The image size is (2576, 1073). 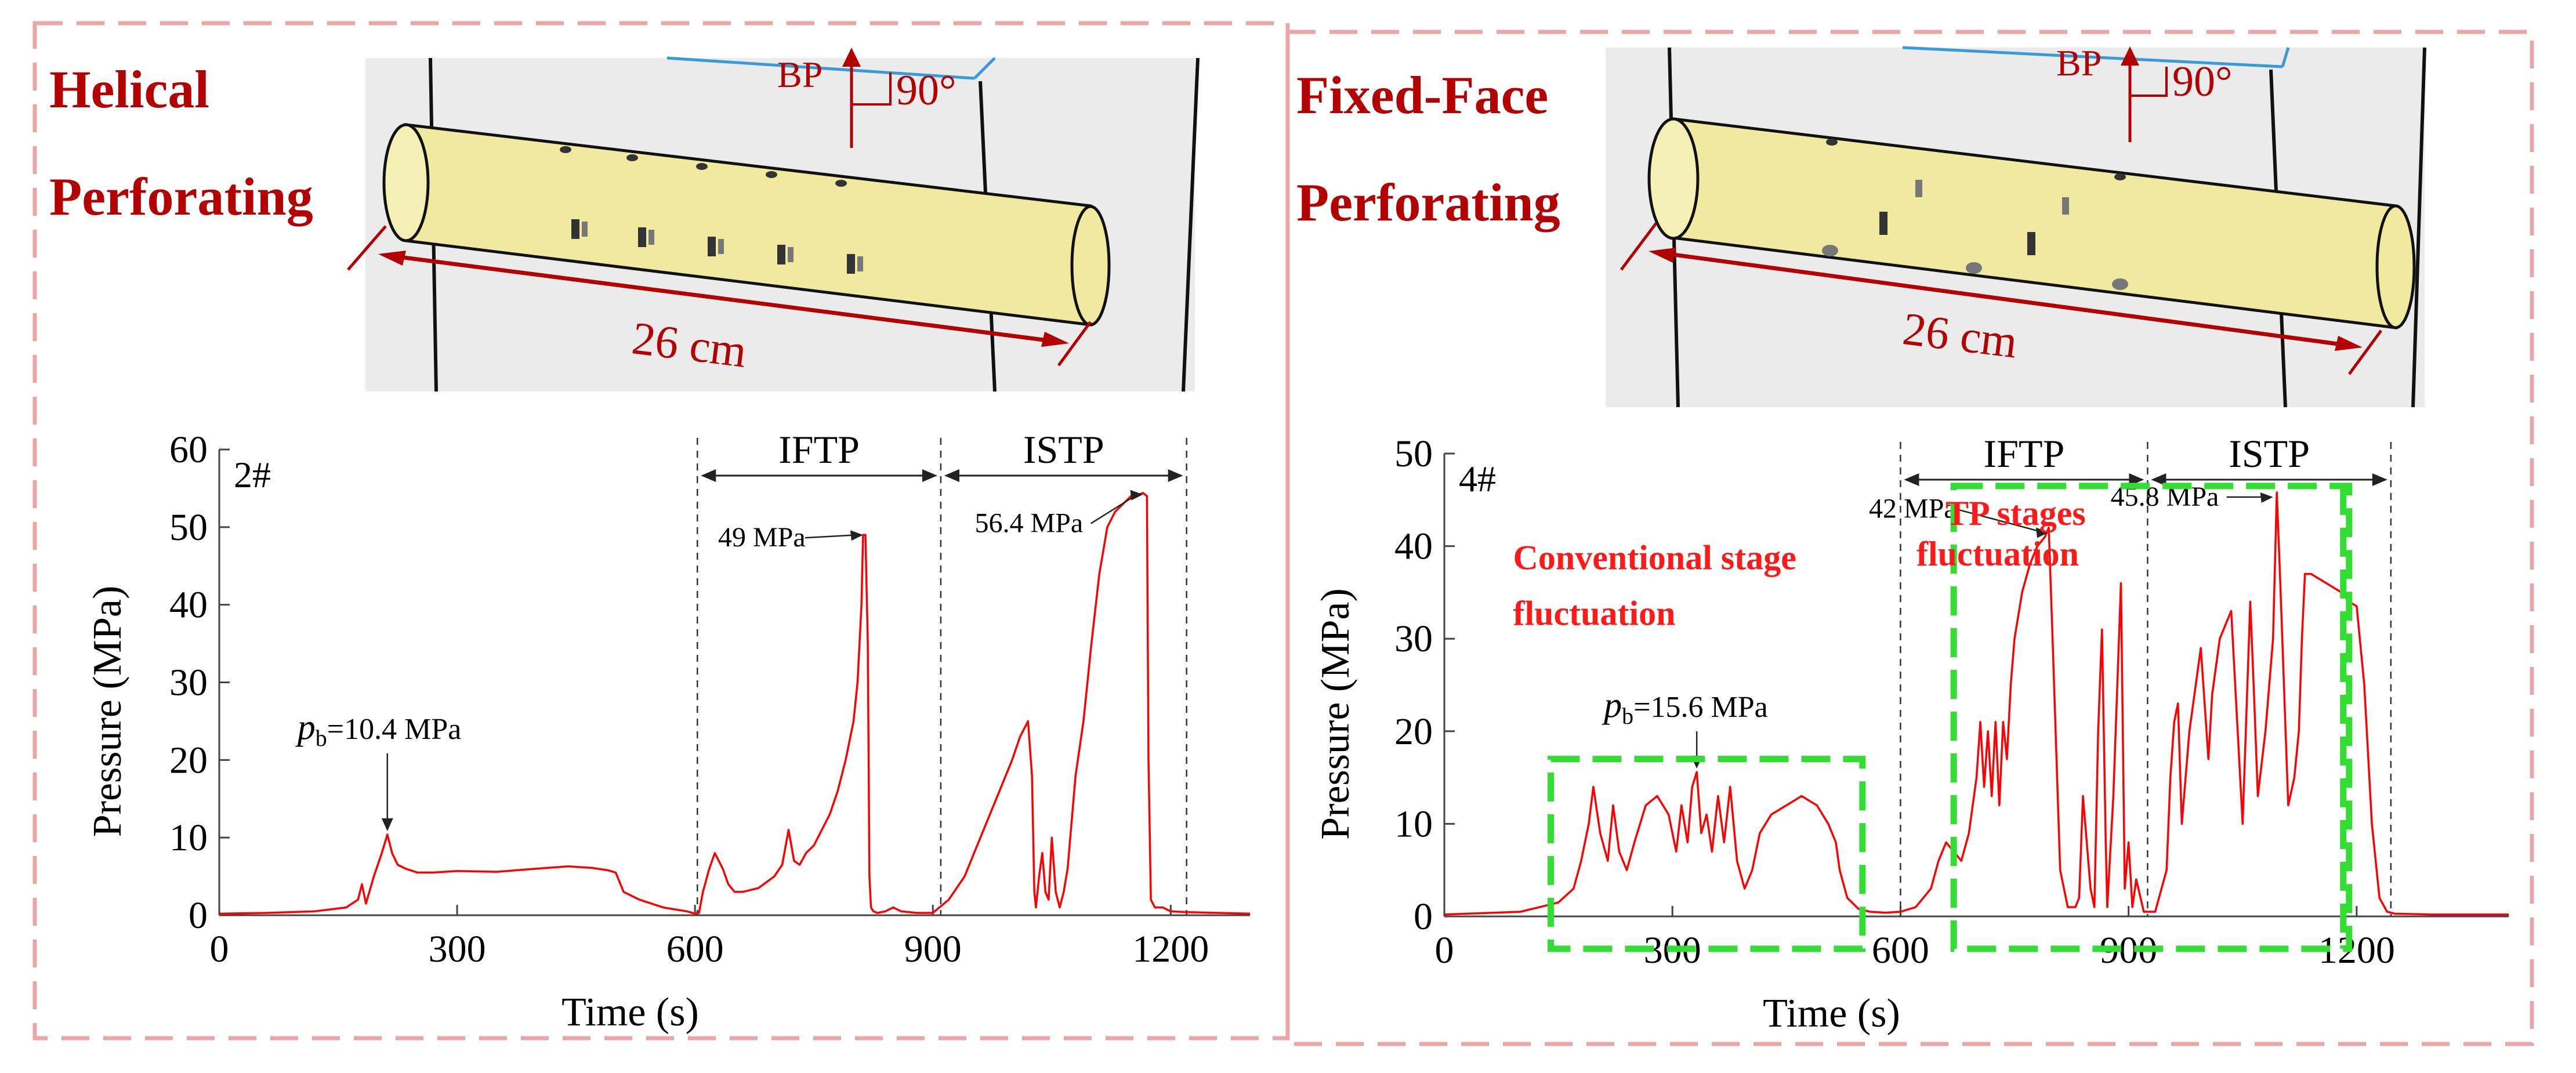 What do you see at coordinates (1998, 554) in the screenshot?
I see `tp-stage-annotation-line2: fluctuation` at bounding box center [1998, 554].